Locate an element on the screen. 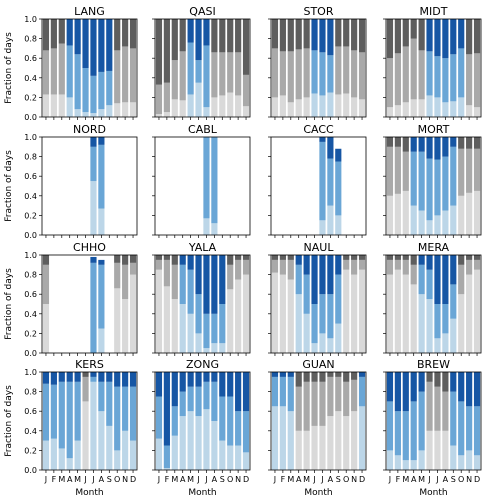 The height and width of the screenshot is (503, 500). subplot: YALA is located at coordinates (201, 298).